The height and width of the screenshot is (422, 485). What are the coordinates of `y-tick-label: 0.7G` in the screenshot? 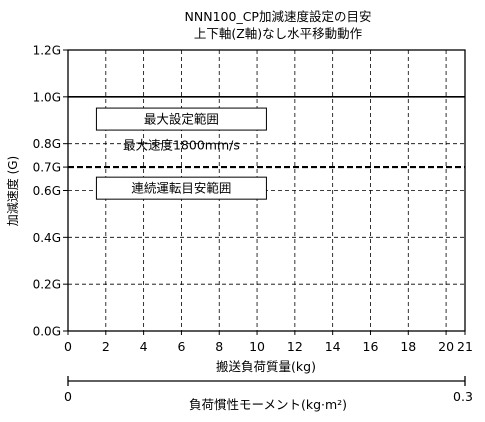 It's located at (47, 168).